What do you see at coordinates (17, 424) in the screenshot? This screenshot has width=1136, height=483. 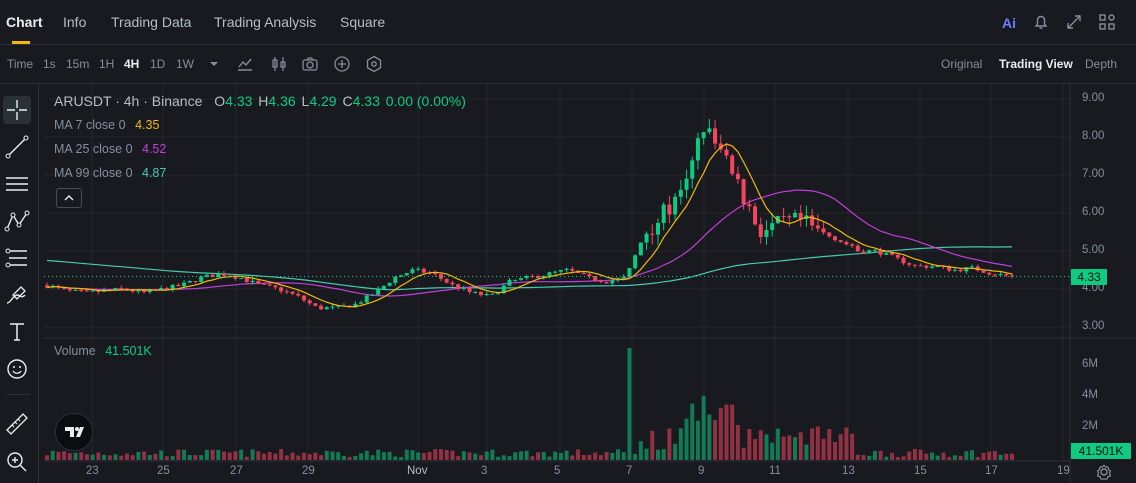 I see `ruler-icon` at bounding box center [17, 424].